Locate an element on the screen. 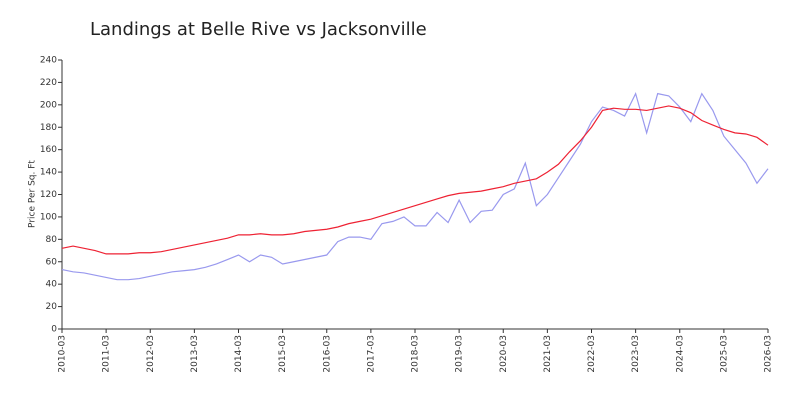 The height and width of the screenshot is (400, 800). y-tick-label: 100 is located at coordinates (48, 217).